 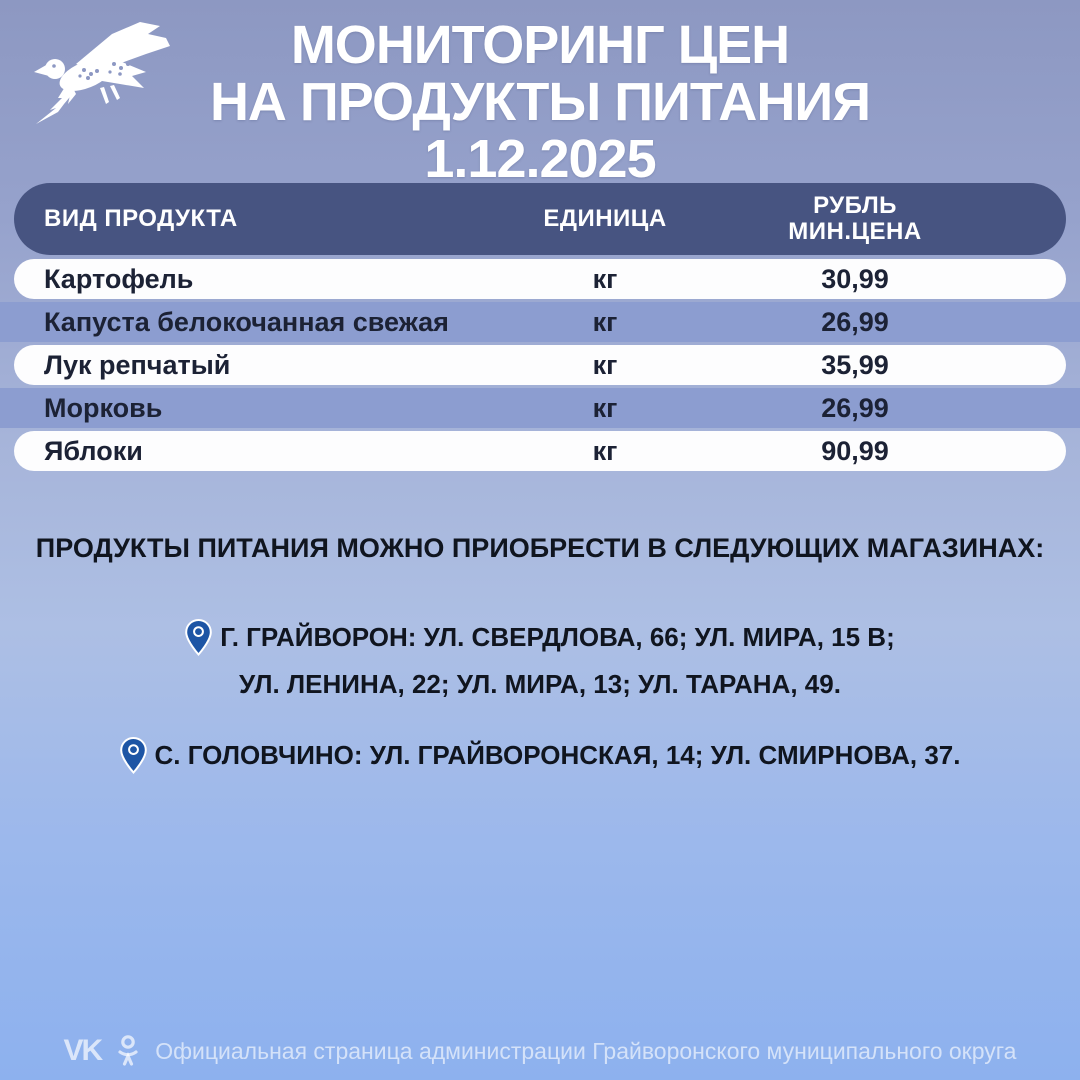 What do you see at coordinates (855, 450) in the screenshot?
I see `product-price: 90,99` at bounding box center [855, 450].